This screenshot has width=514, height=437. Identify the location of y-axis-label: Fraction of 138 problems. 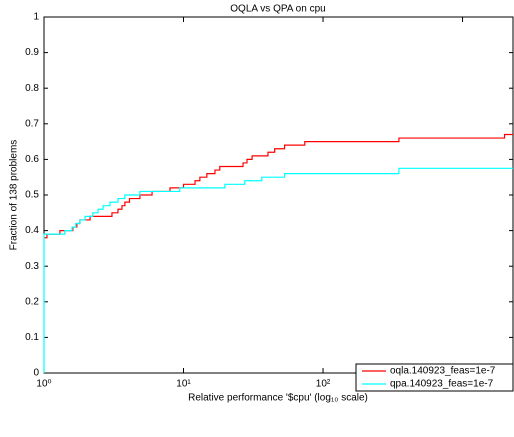
(14, 195).